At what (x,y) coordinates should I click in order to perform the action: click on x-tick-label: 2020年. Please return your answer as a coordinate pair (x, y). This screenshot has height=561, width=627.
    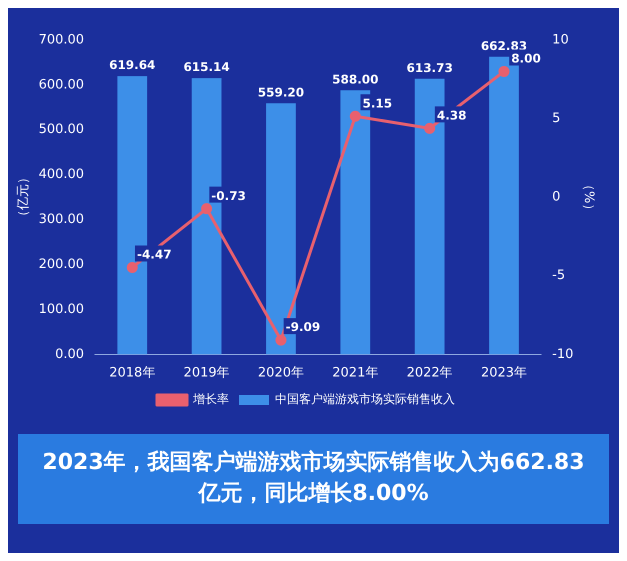
    Looking at the image, I should click on (281, 373).